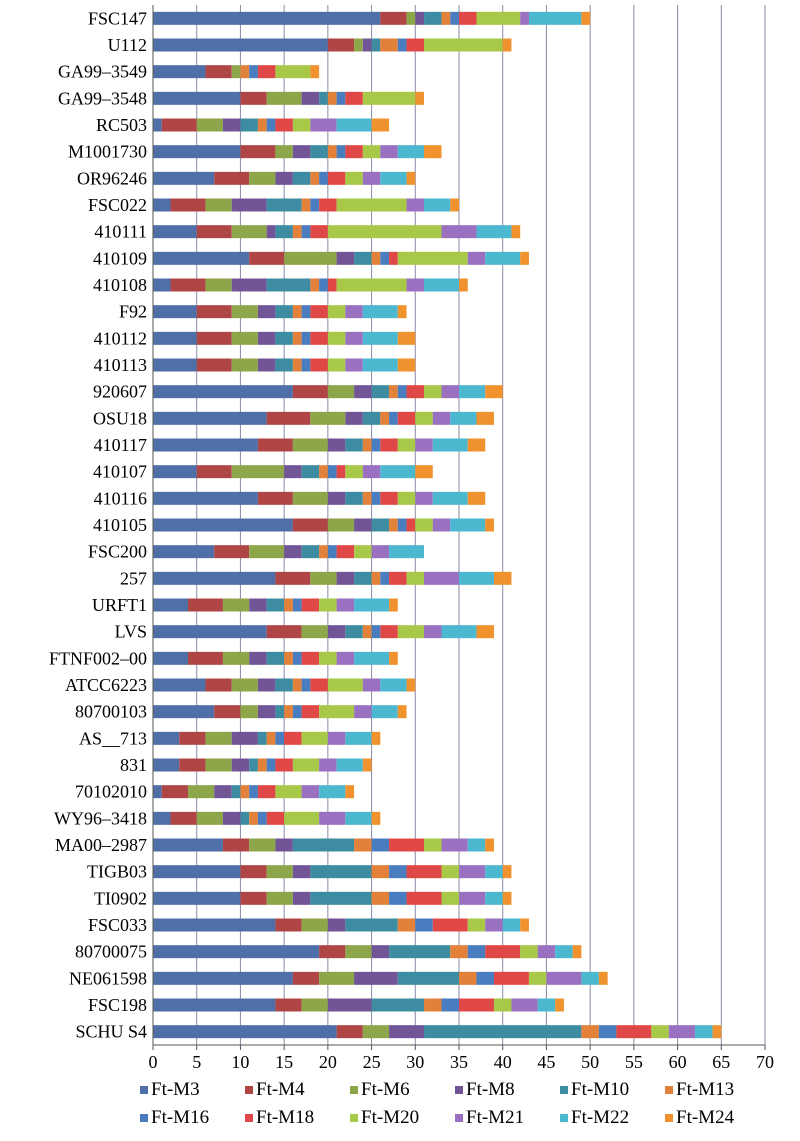  What do you see at coordinates (120, 445) in the screenshot?
I see `category-label: 410117` at bounding box center [120, 445].